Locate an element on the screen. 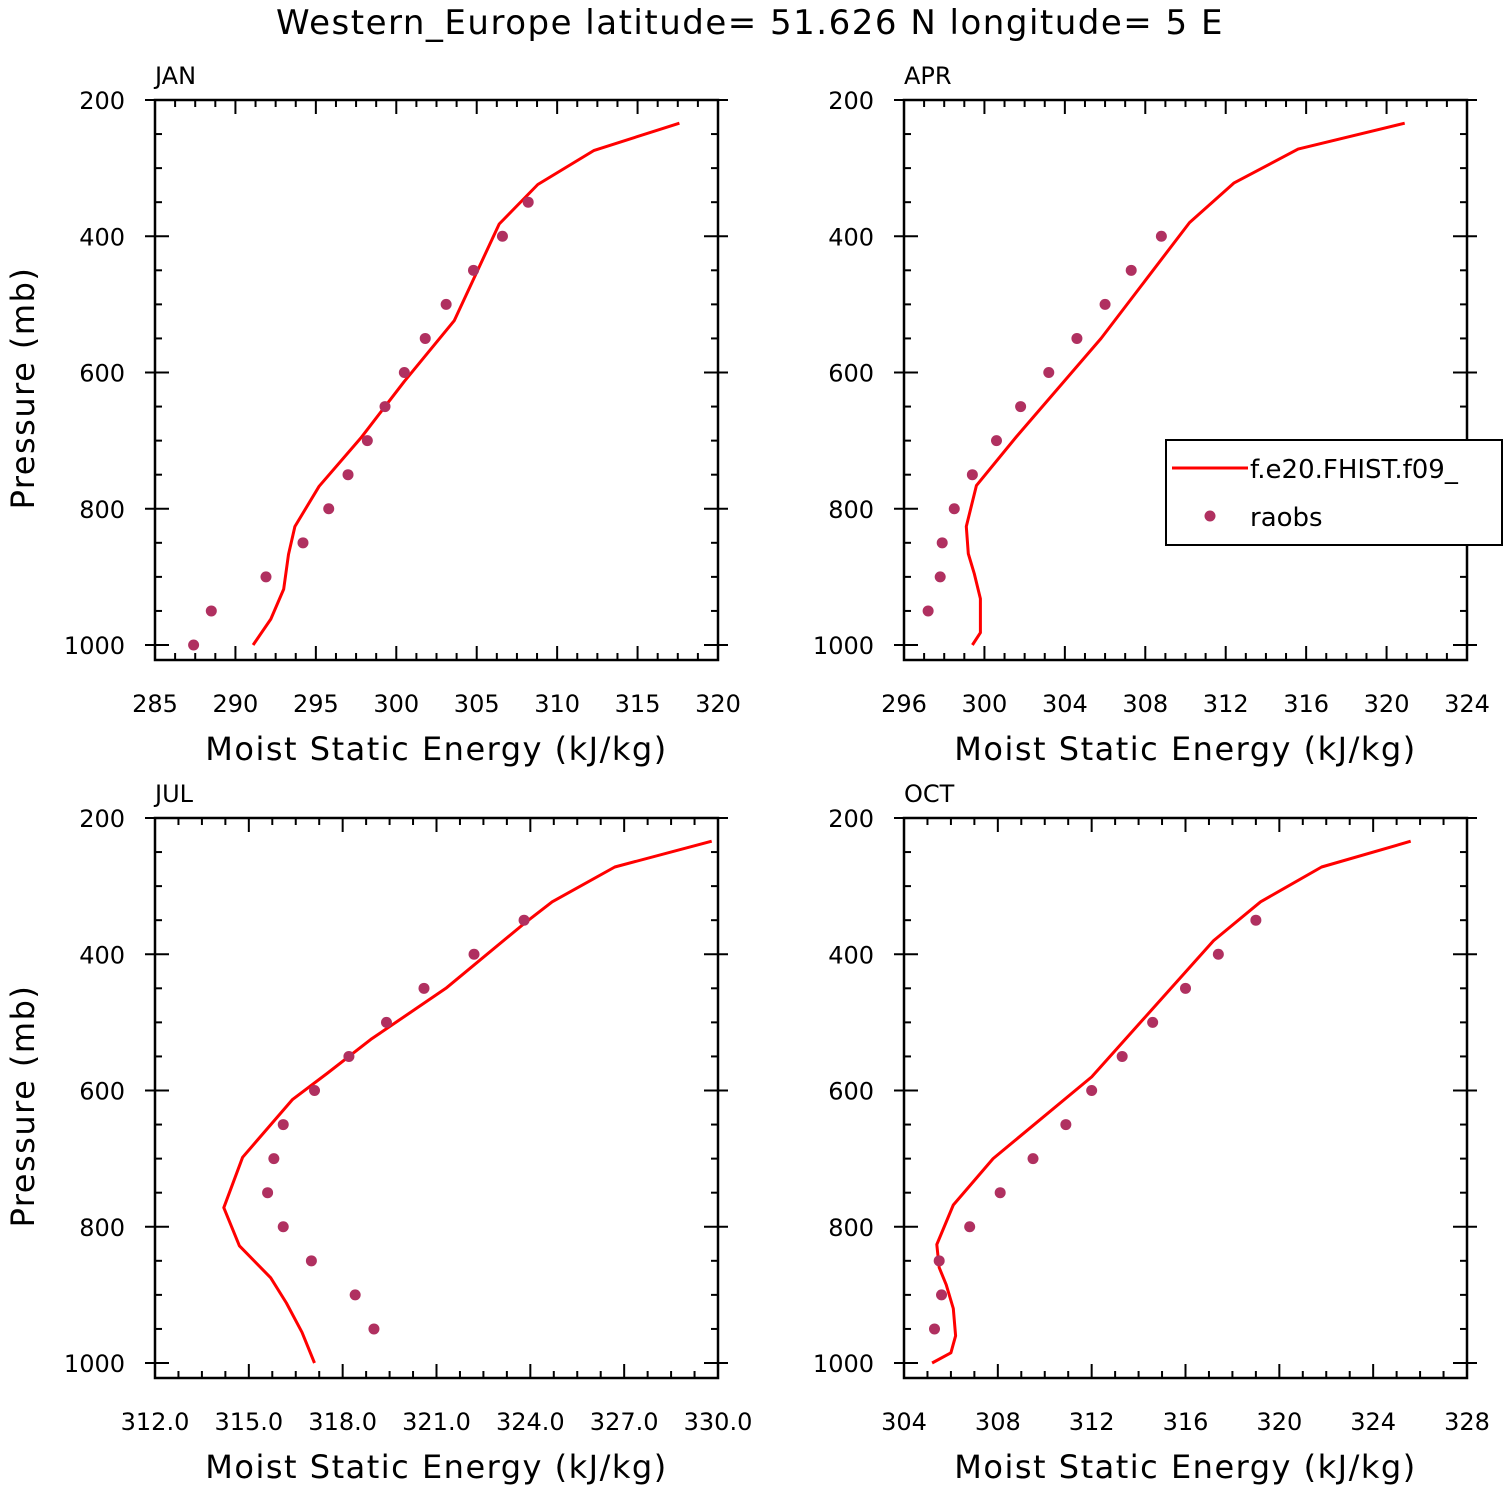 This screenshot has width=1504, height=1492. x-tick-label: 330.0 is located at coordinates (718, 1422).